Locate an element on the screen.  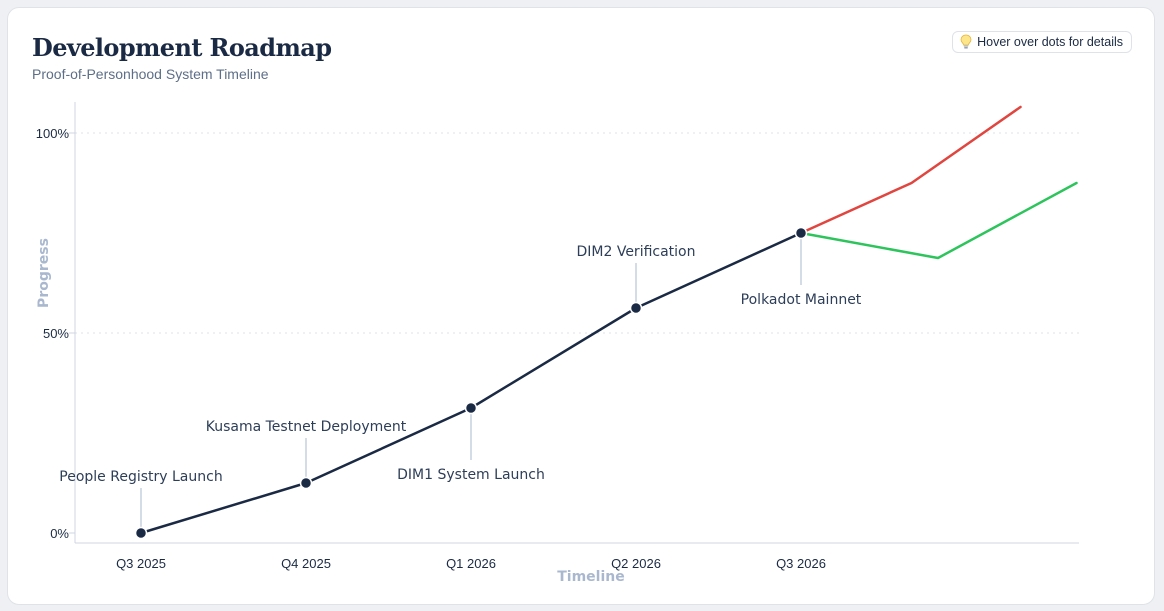
milestone-label: DIM2 Verification is located at coordinates (635, 252).